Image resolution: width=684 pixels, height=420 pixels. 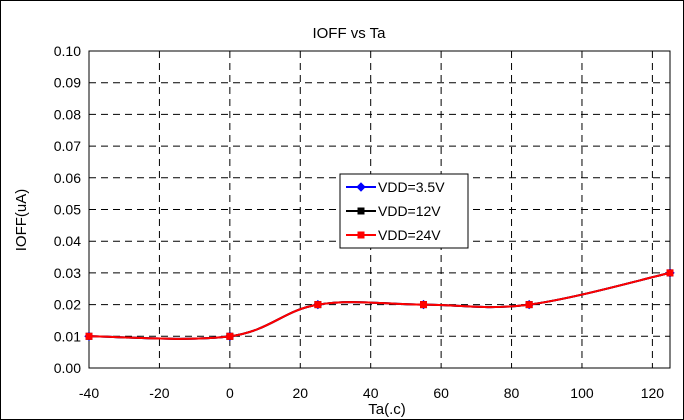 What do you see at coordinates (67, 241) in the screenshot?
I see `y-tick-label: 0.04` at bounding box center [67, 241].